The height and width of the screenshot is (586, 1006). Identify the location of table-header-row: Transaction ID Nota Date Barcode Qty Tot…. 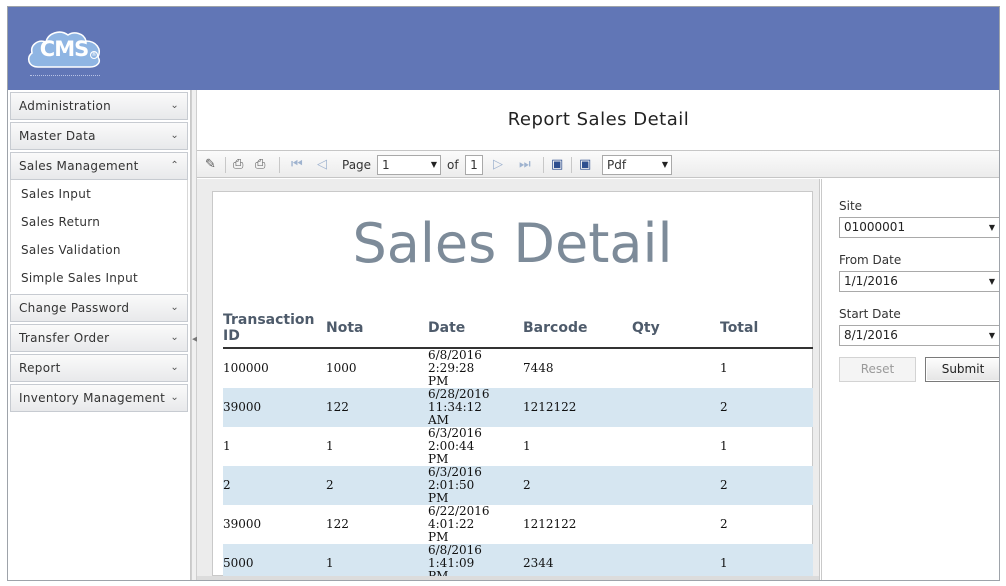
(518, 329).